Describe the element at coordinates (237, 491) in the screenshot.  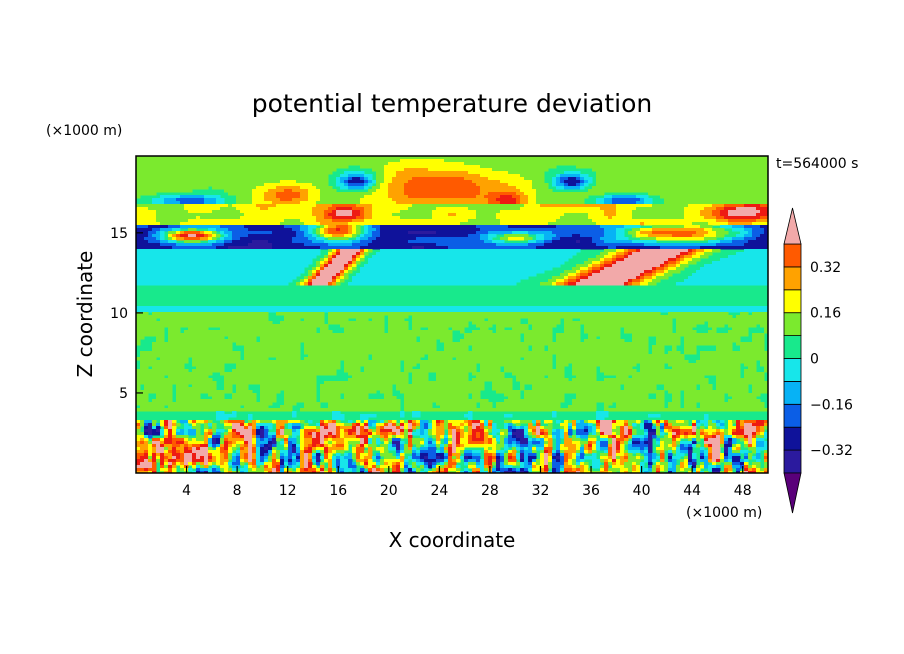
I see `x-tick-label: 8` at that location.